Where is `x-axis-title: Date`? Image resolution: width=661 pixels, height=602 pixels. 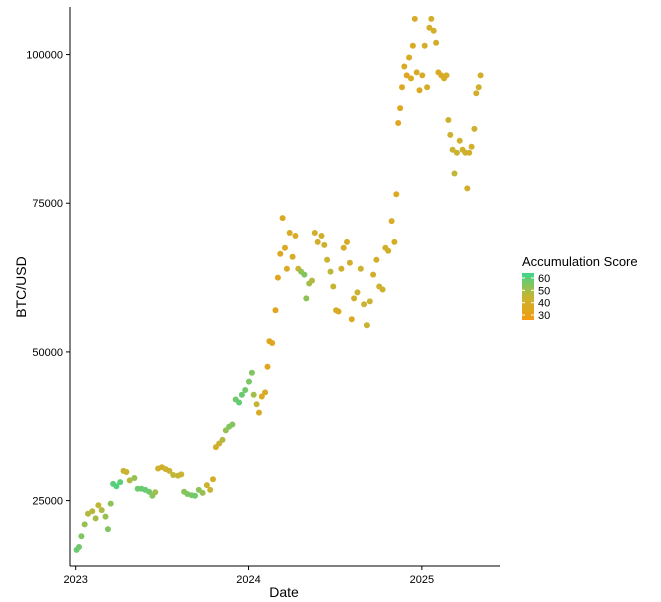
x-axis-title: Date is located at coordinates (284, 592).